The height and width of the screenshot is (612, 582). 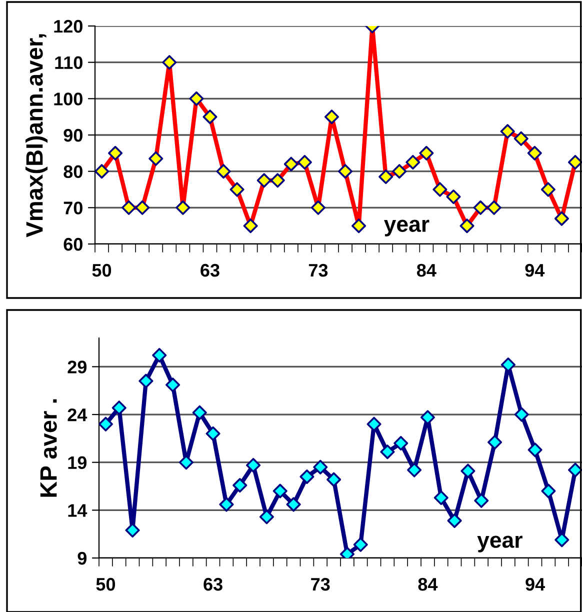 What do you see at coordinates (73, 135) in the screenshot?
I see `y-tick-label: 90` at bounding box center [73, 135].